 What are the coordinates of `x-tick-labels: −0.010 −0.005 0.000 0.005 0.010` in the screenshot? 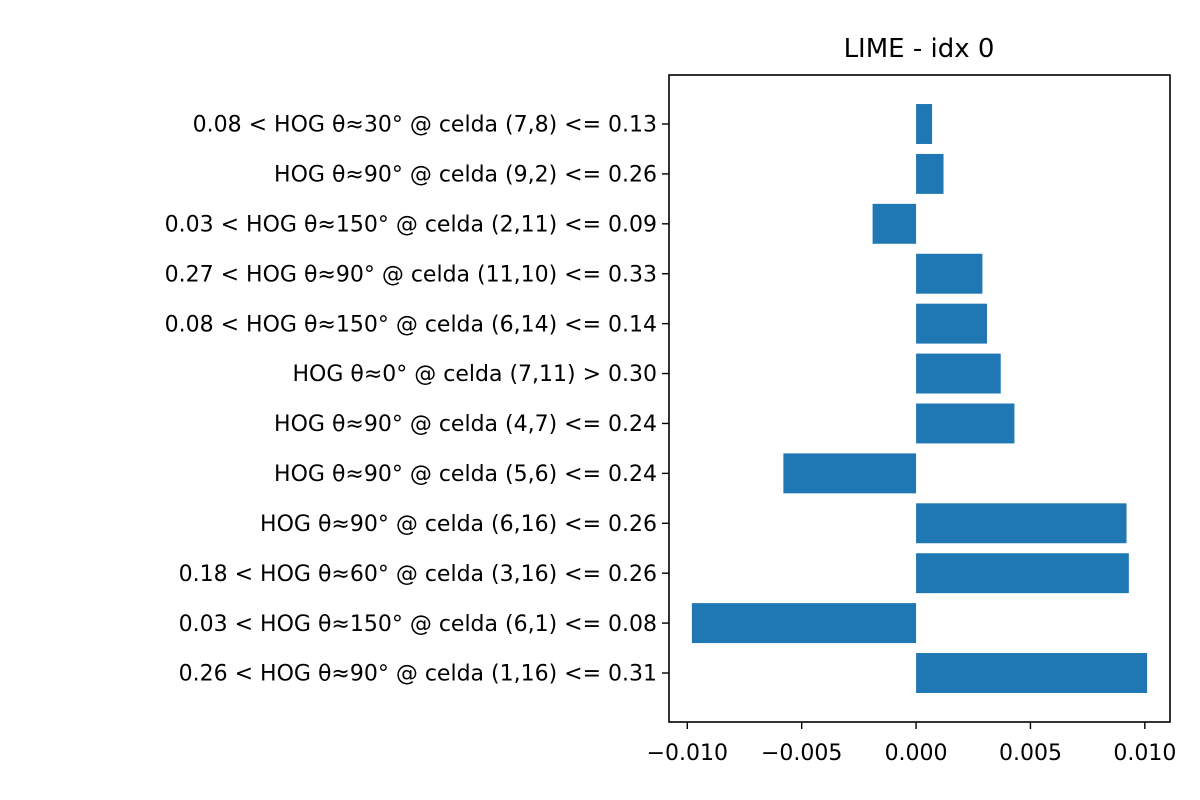 It's located at (911, 744).